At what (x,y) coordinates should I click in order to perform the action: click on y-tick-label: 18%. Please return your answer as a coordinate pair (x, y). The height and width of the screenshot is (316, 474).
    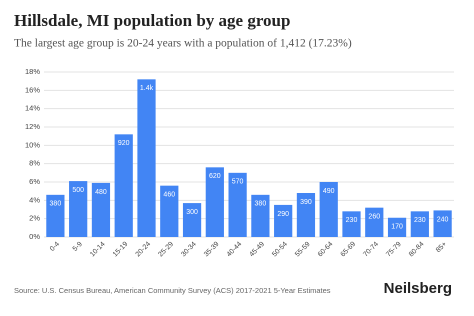
    Looking at the image, I should click on (32, 71).